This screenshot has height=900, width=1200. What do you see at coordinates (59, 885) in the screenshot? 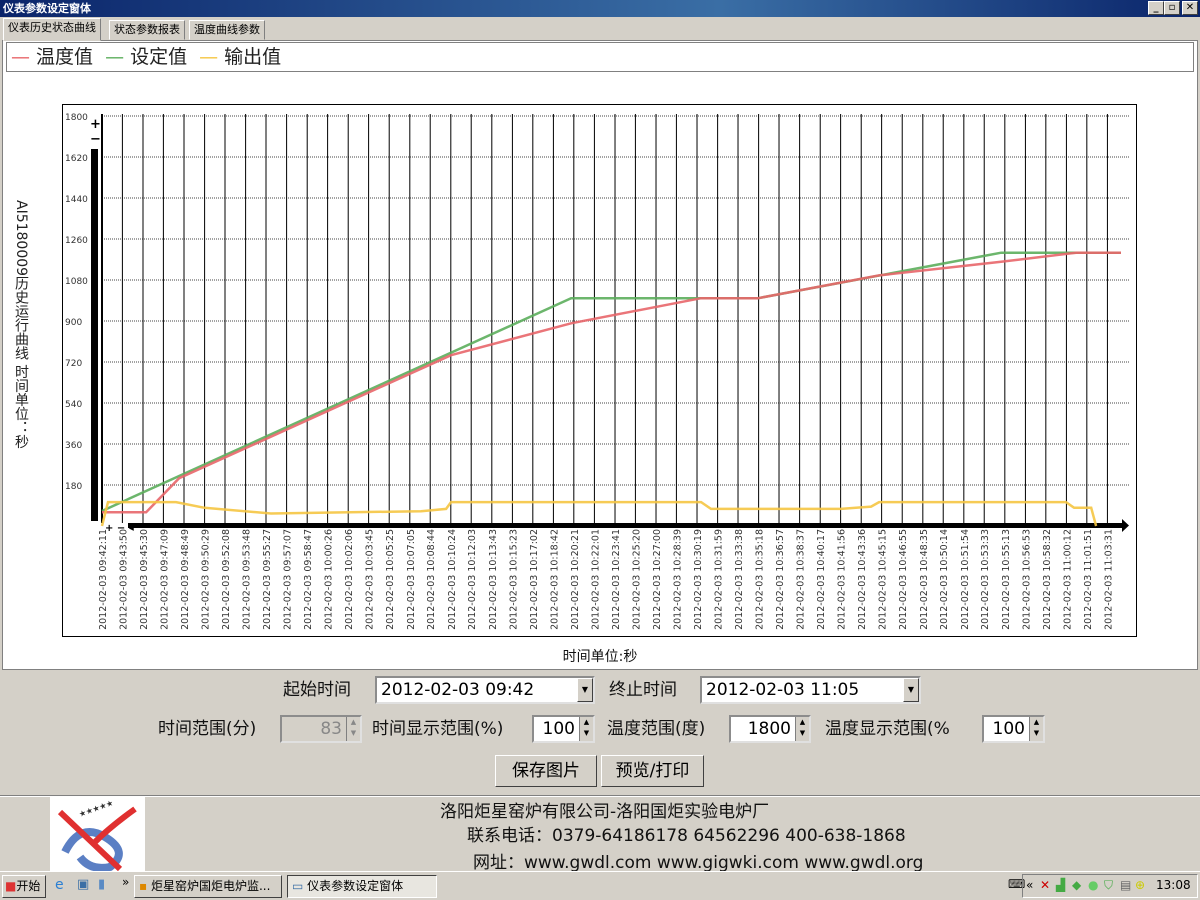
I see `ie-icon: e` at bounding box center [59, 885].